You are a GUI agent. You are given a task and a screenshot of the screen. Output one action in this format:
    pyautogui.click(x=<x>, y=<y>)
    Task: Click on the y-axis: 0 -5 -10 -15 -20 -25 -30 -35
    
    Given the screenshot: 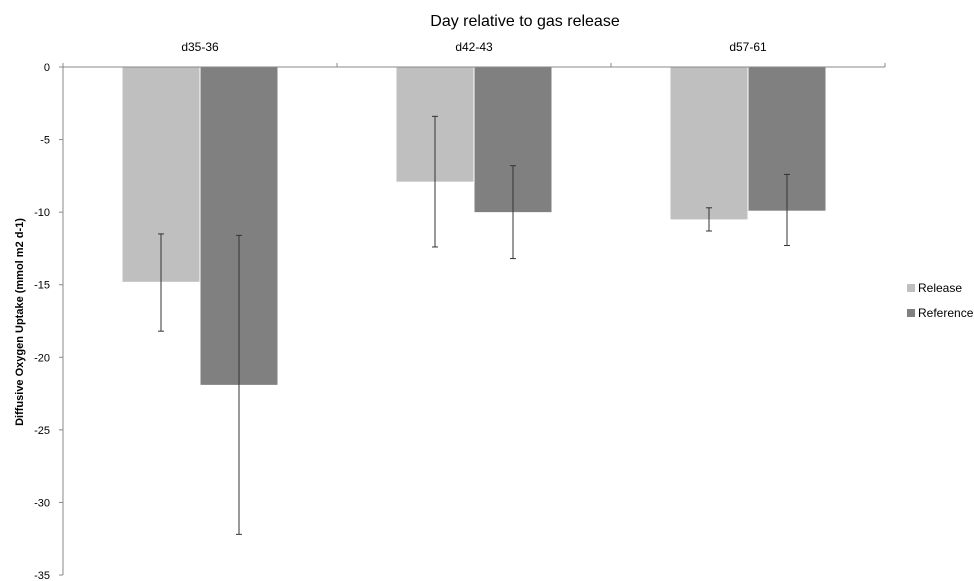 What is the action you would take?
    pyautogui.click(x=49, y=321)
    